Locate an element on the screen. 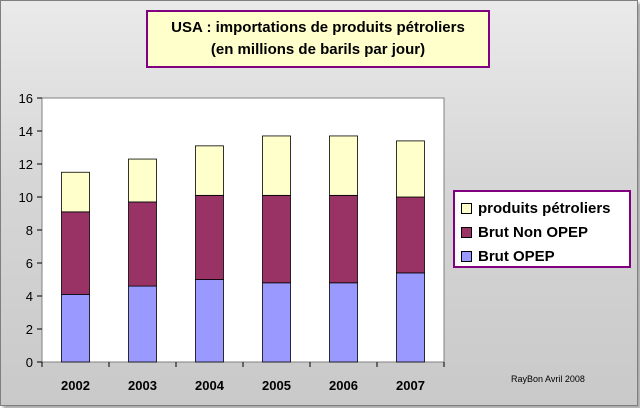 The height and width of the screenshot is (408, 640). legend-label: Brut Non OPEP is located at coordinates (533, 232).